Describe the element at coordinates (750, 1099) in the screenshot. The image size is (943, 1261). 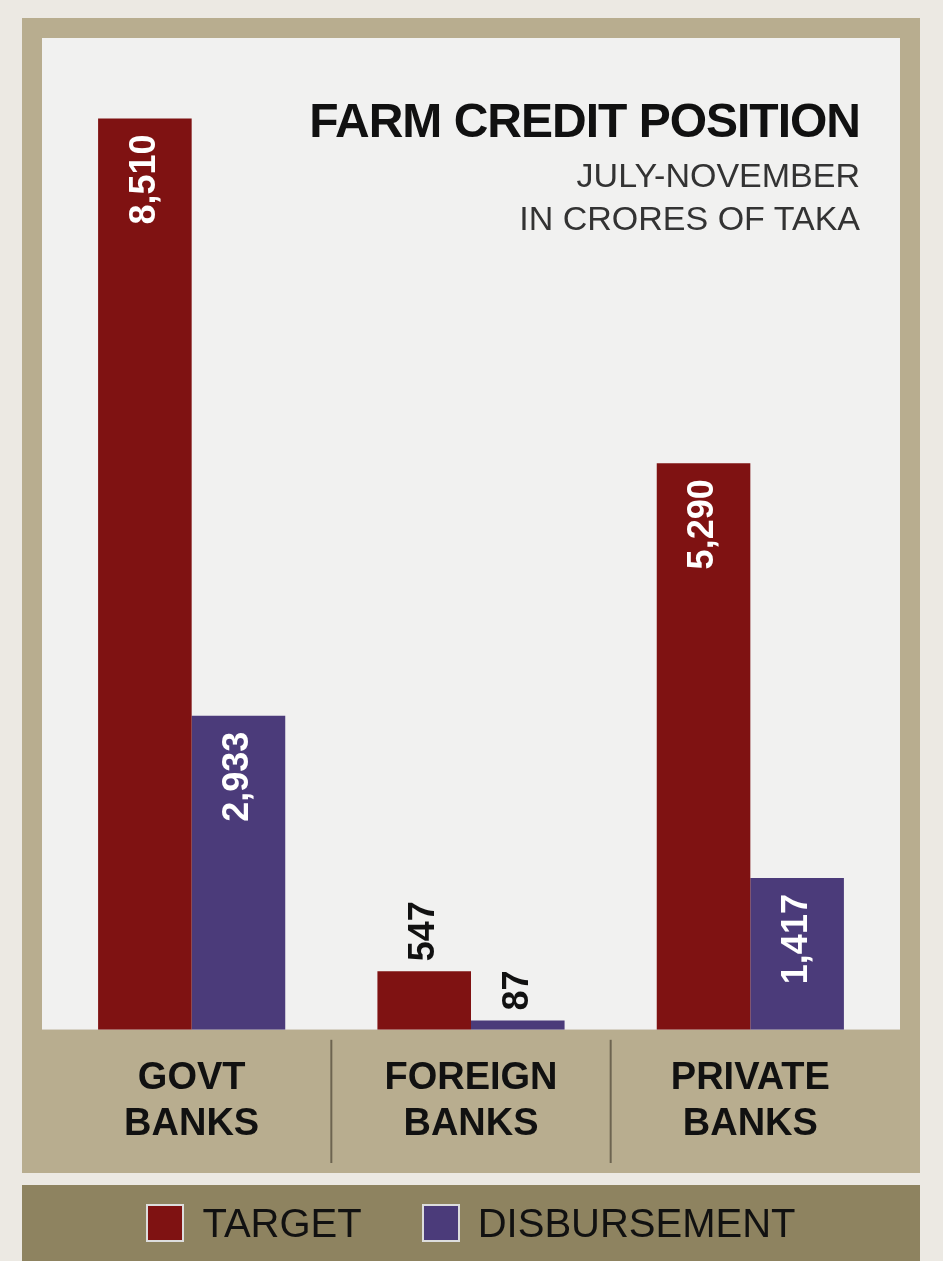
I see `x-tick-label: PRIVATE BANKS` at that location.